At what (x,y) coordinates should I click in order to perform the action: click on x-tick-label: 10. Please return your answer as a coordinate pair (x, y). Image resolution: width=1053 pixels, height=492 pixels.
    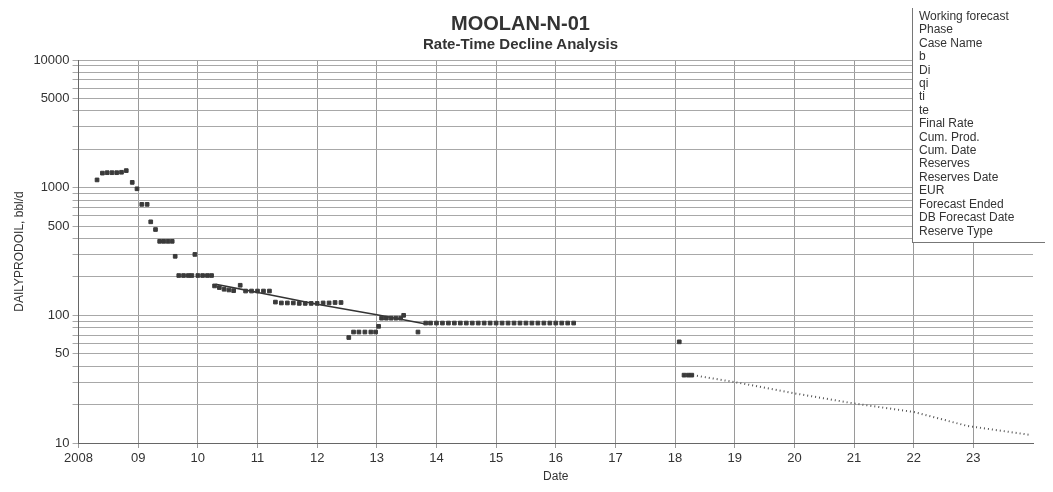
    Looking at the image, I should click on (198, 458).